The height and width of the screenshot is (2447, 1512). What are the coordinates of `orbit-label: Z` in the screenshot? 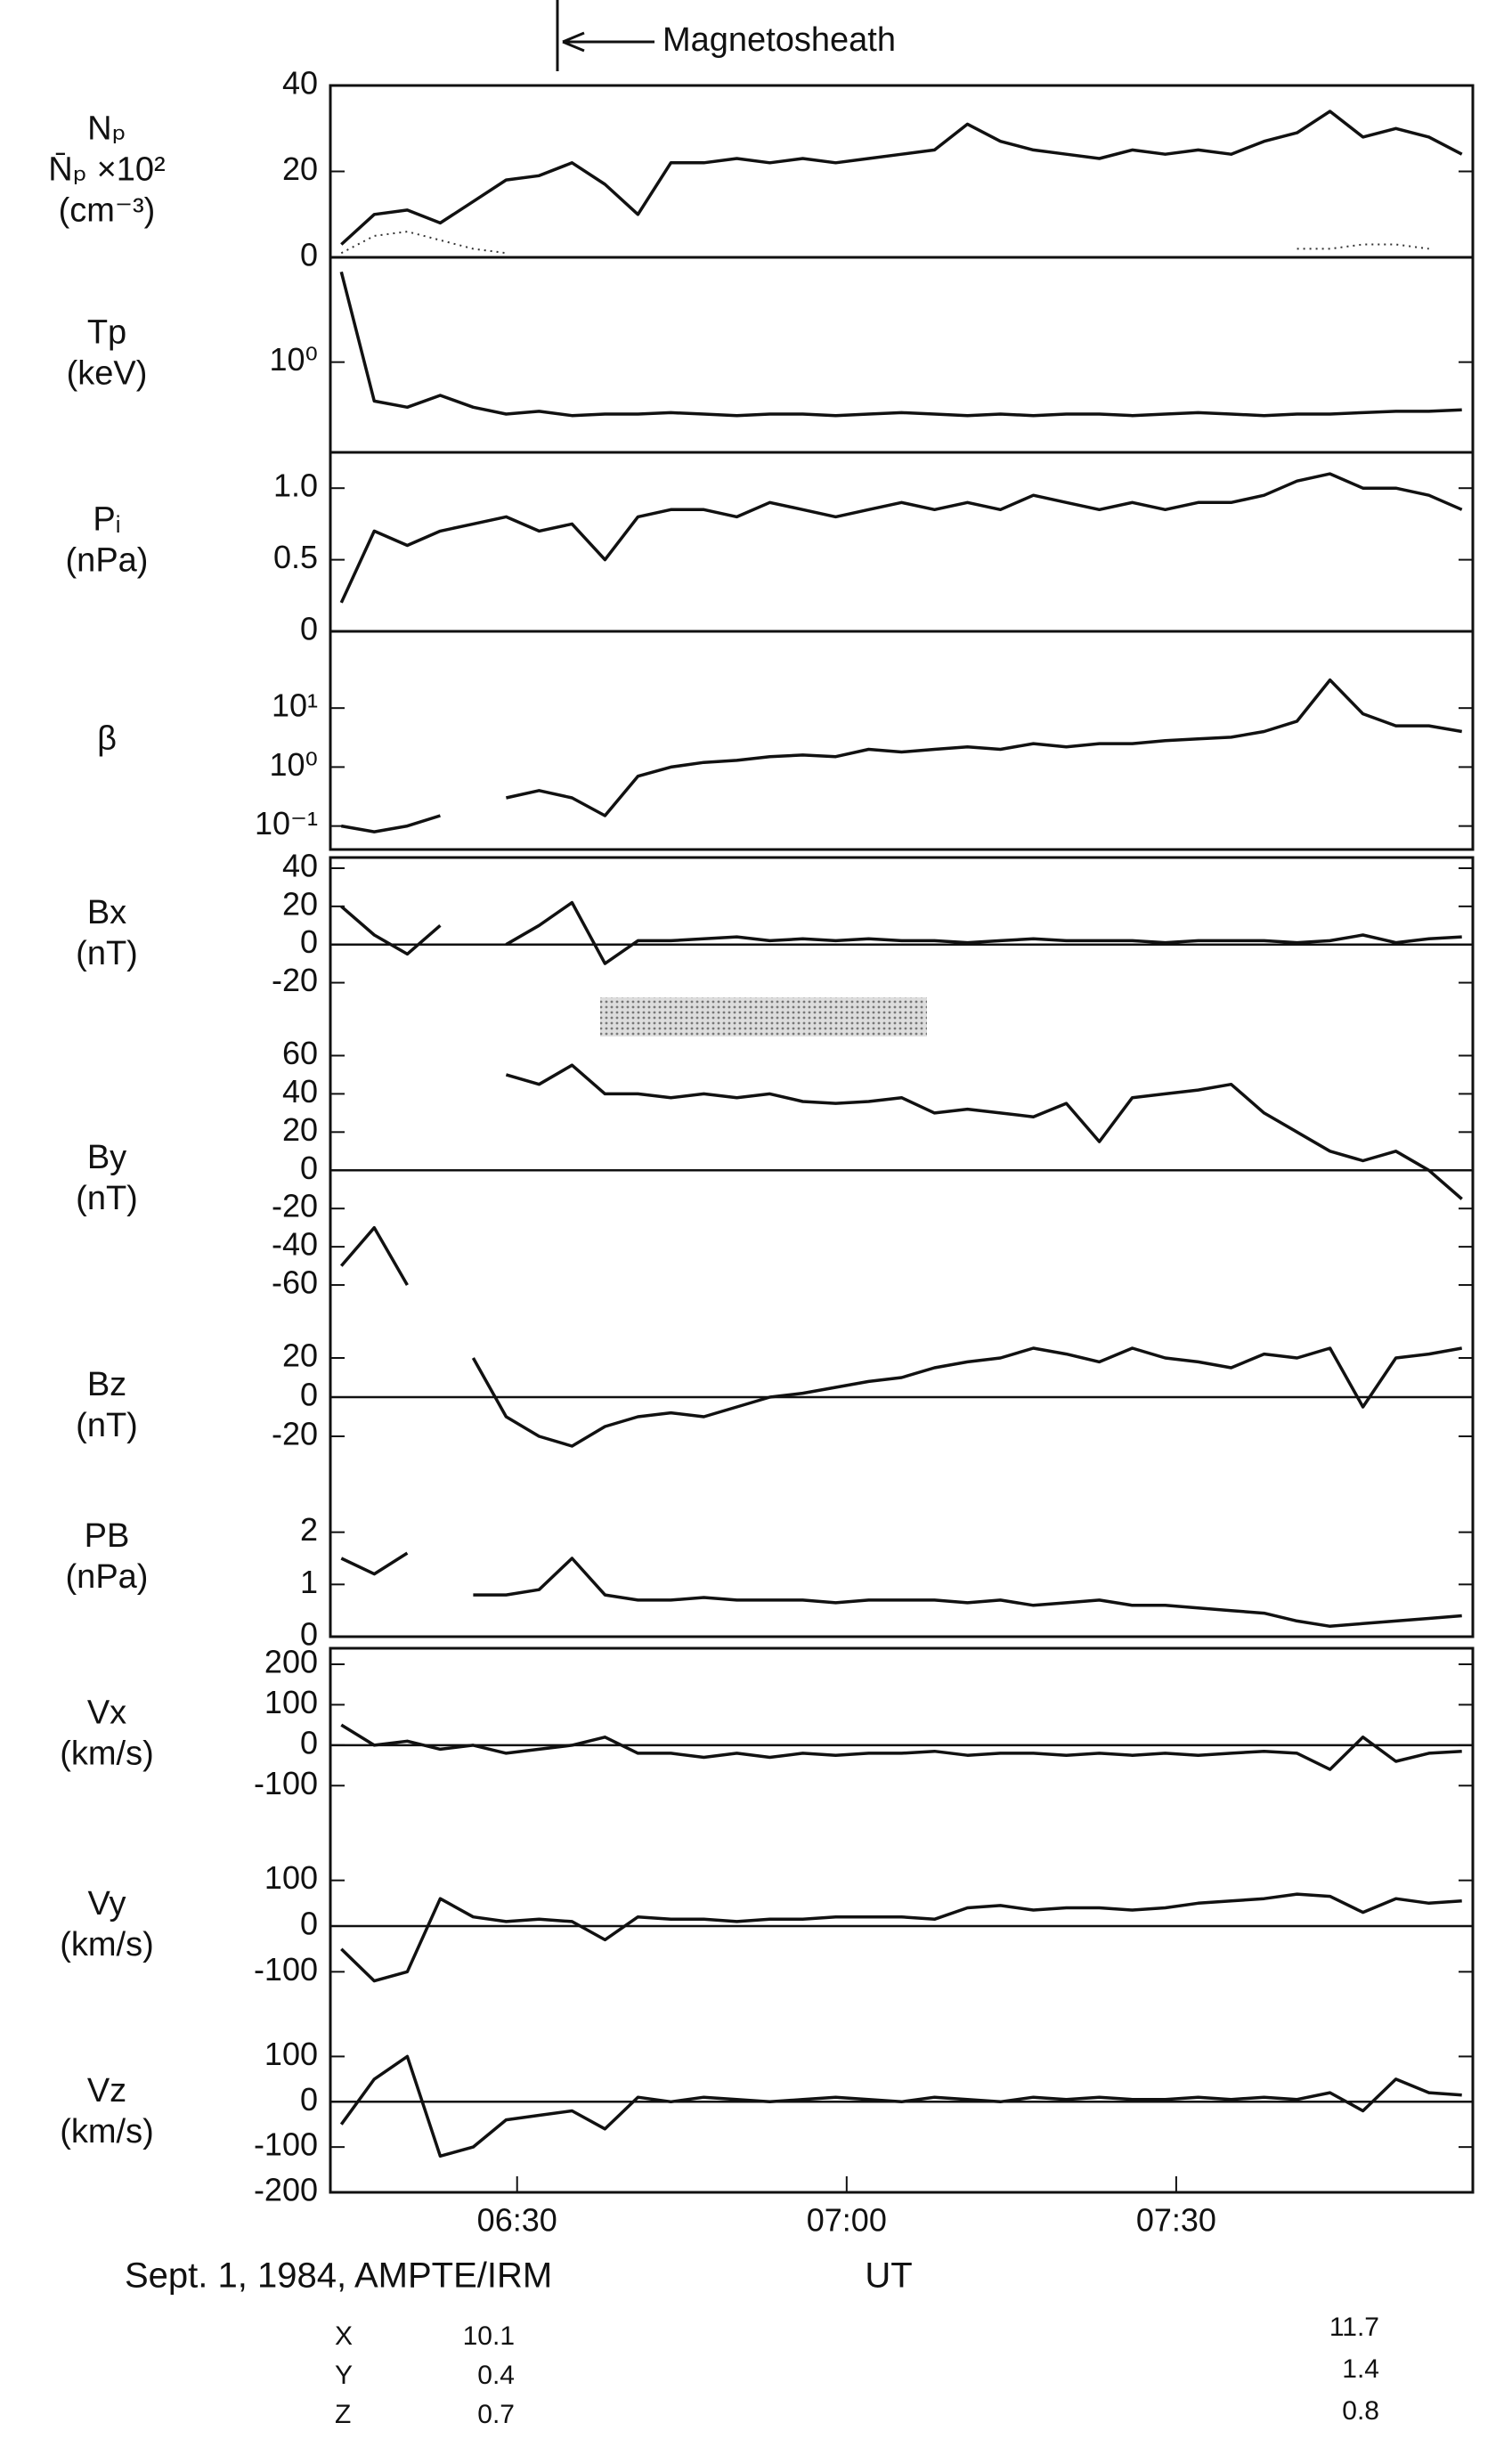 It's located at (343, 2414).